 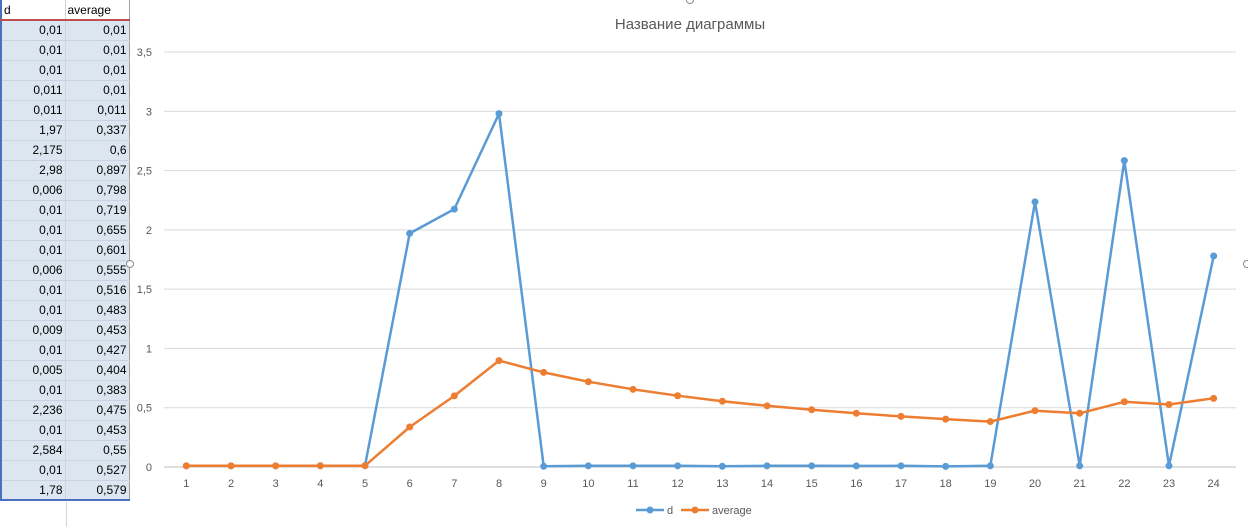 I want to click on empty-cells, so click(x=65, y=514).